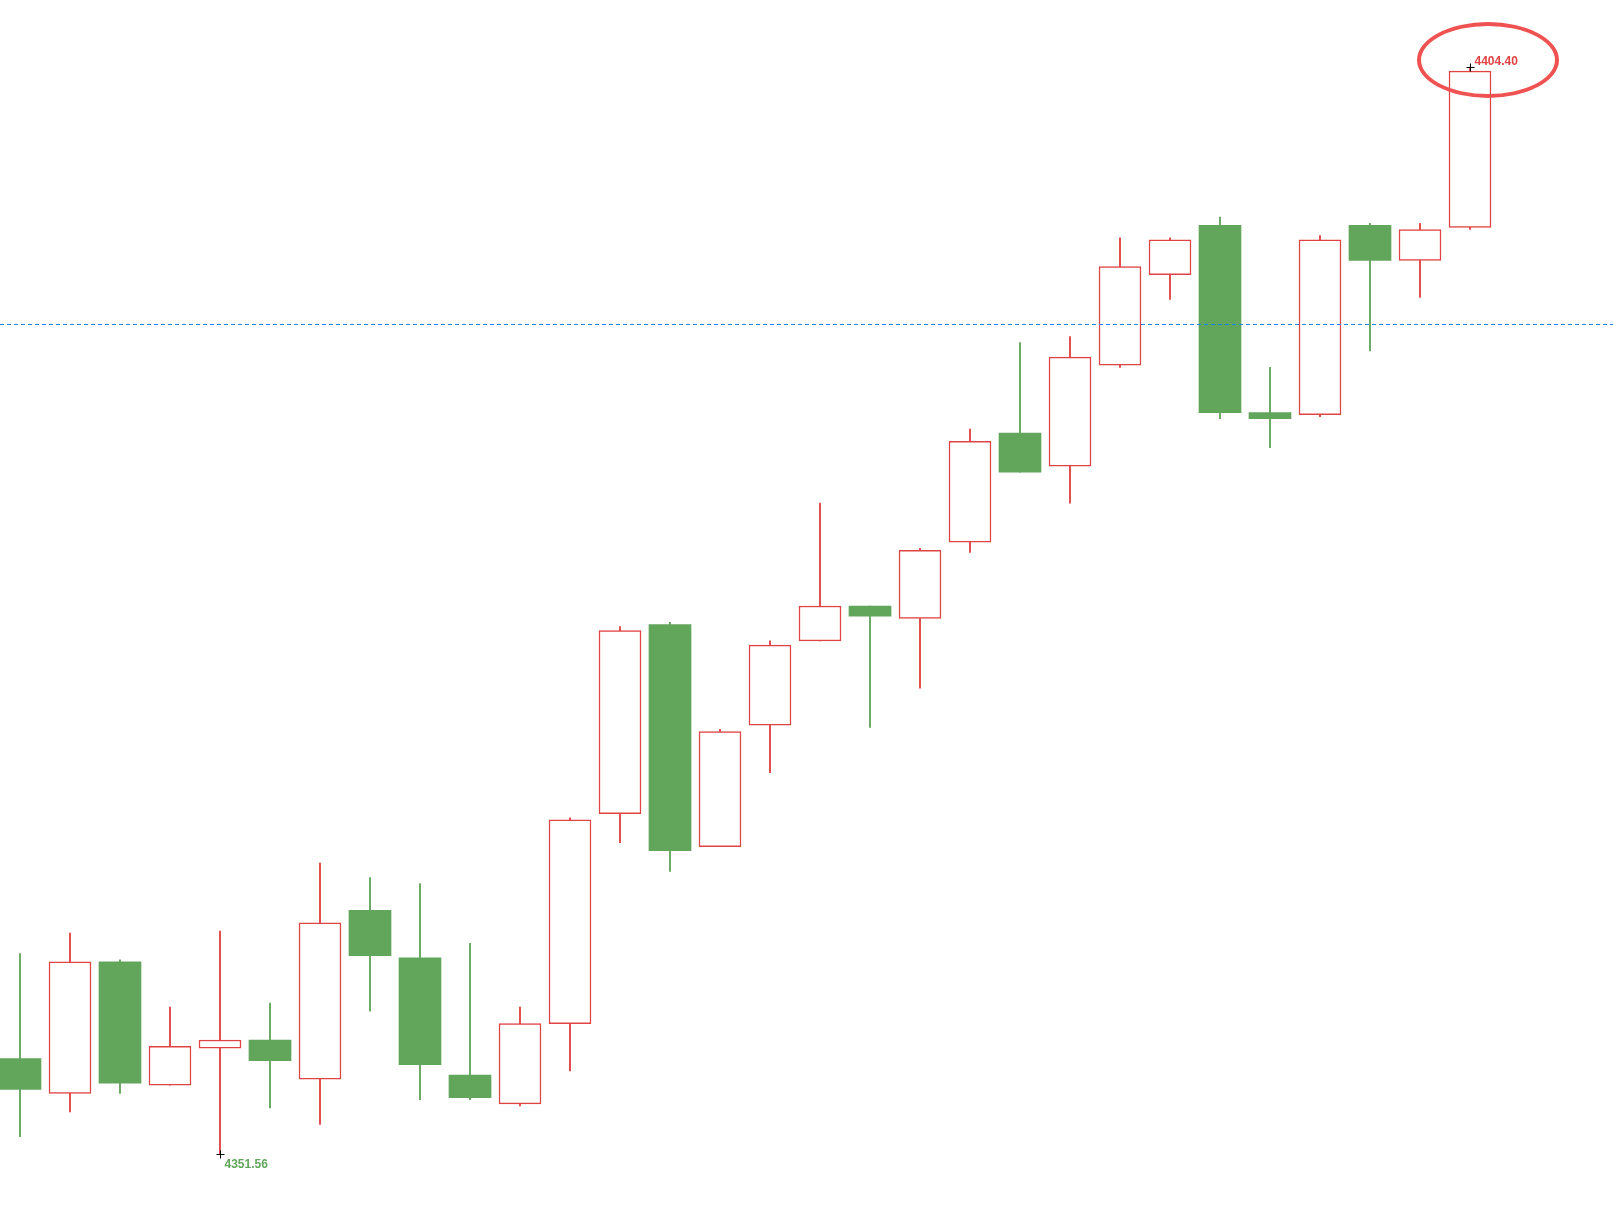 This screenshot has width=1613, height=1218. I want to click on annotation: 4404.40, so click(1496, 60).